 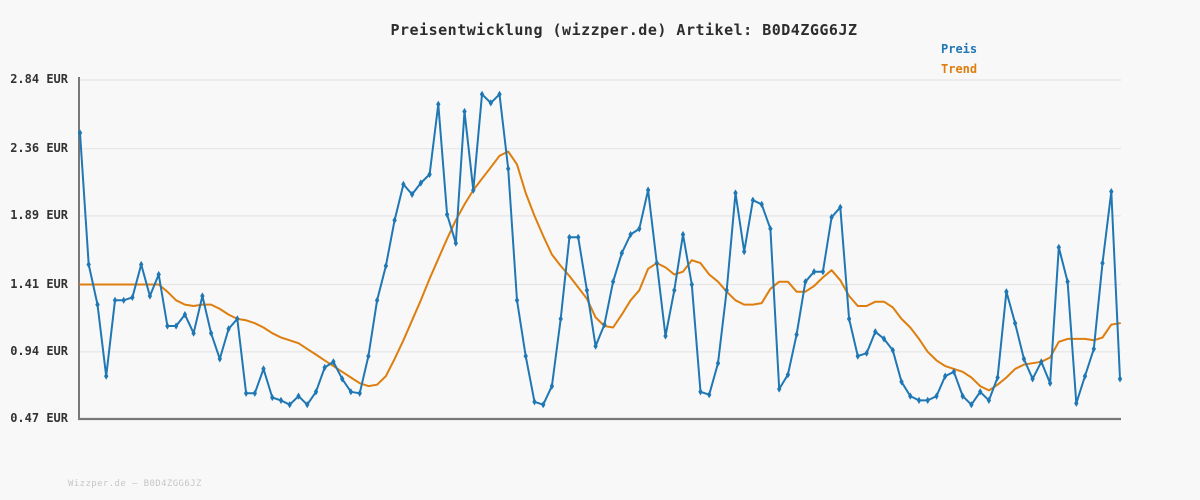 I want to click on y-axis-tick-label: 1.89 EUR, so click(x=39, y=214).